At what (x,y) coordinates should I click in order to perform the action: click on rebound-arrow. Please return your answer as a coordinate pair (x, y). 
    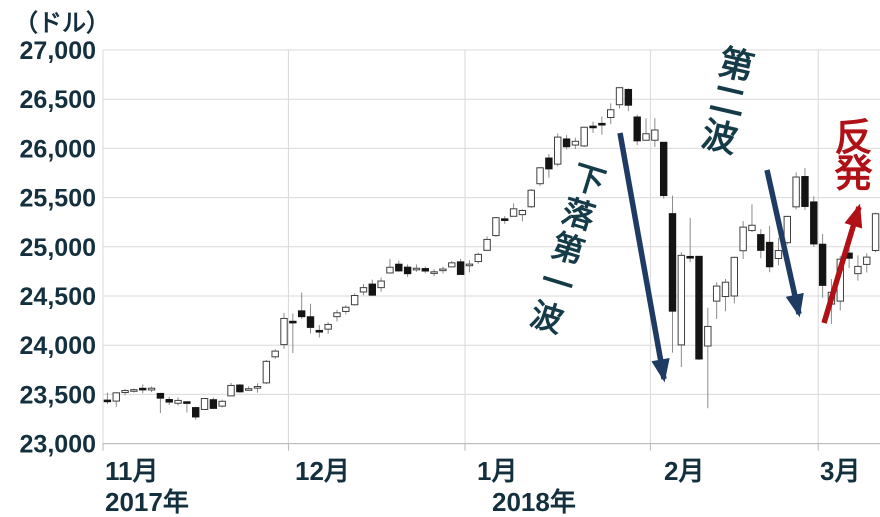
    Looking at the image, I should click on (842, 263).